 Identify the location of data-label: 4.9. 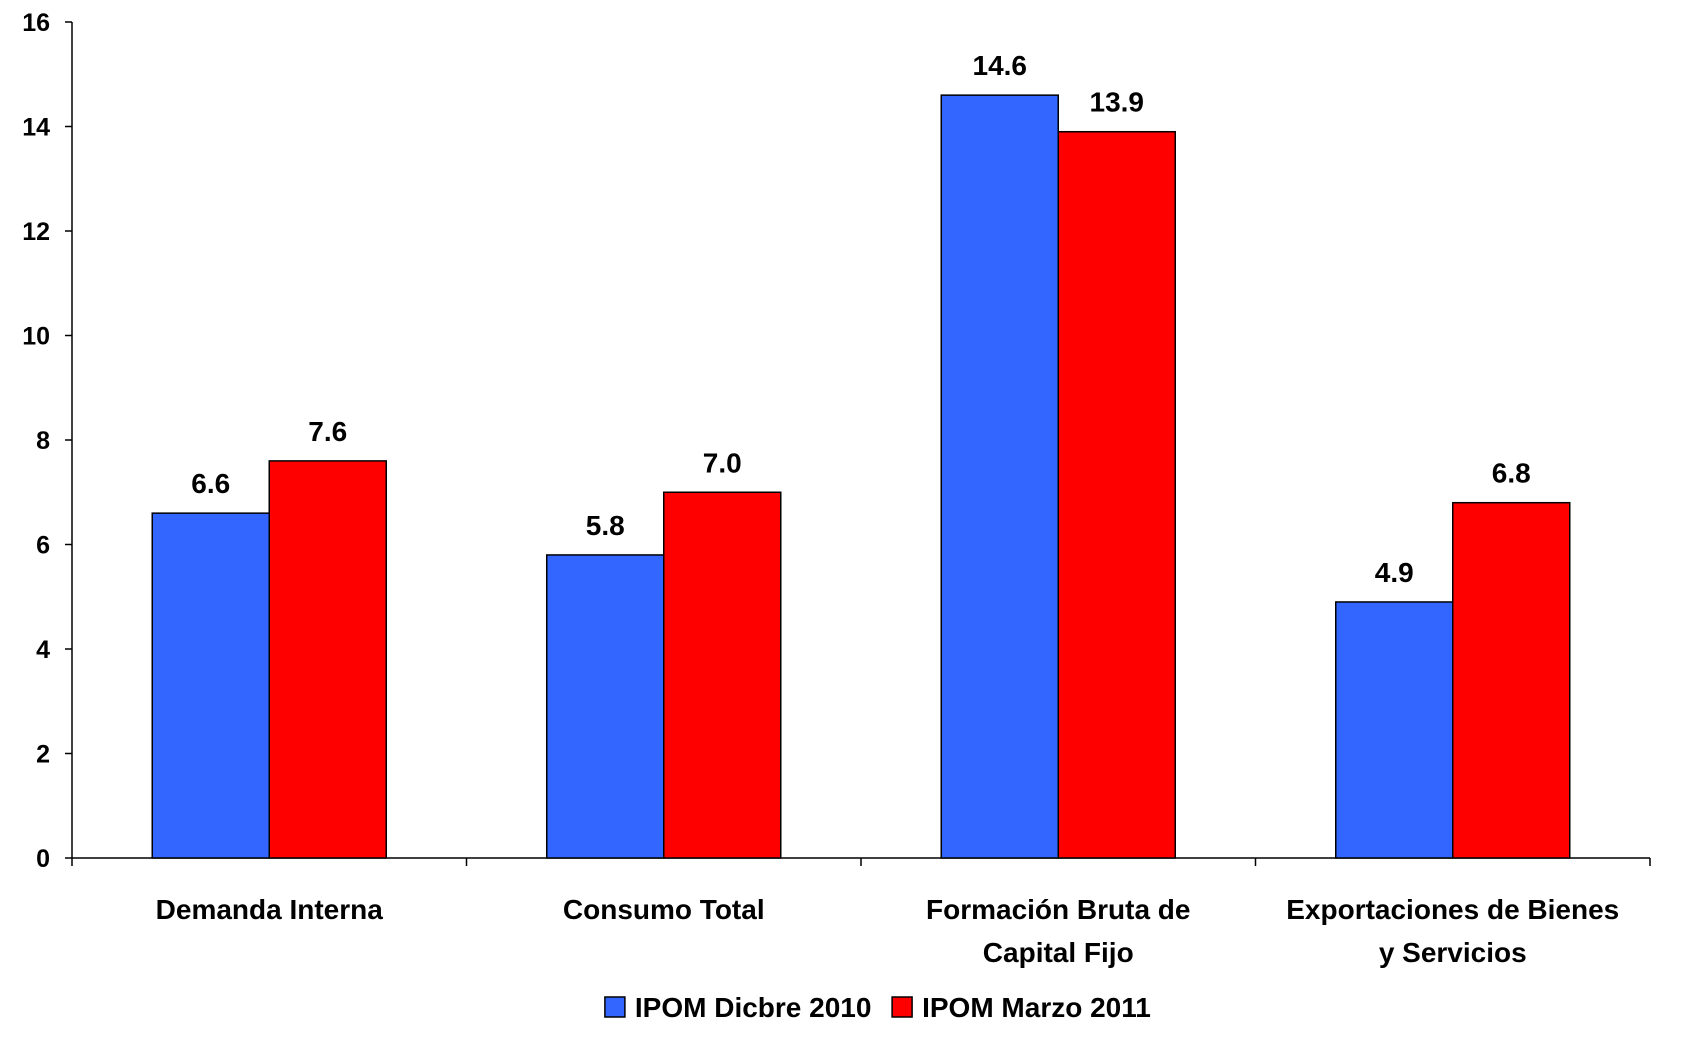
(1394, 572).